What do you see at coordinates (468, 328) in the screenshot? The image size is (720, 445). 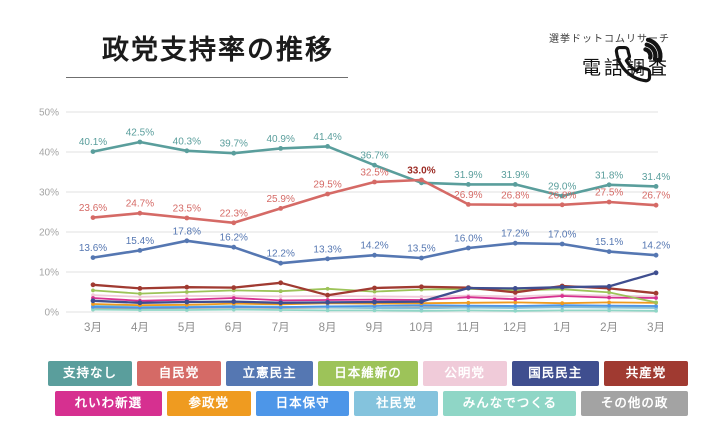 I see `x-axis-month-label: 11月` at bounding box center [468, 328].